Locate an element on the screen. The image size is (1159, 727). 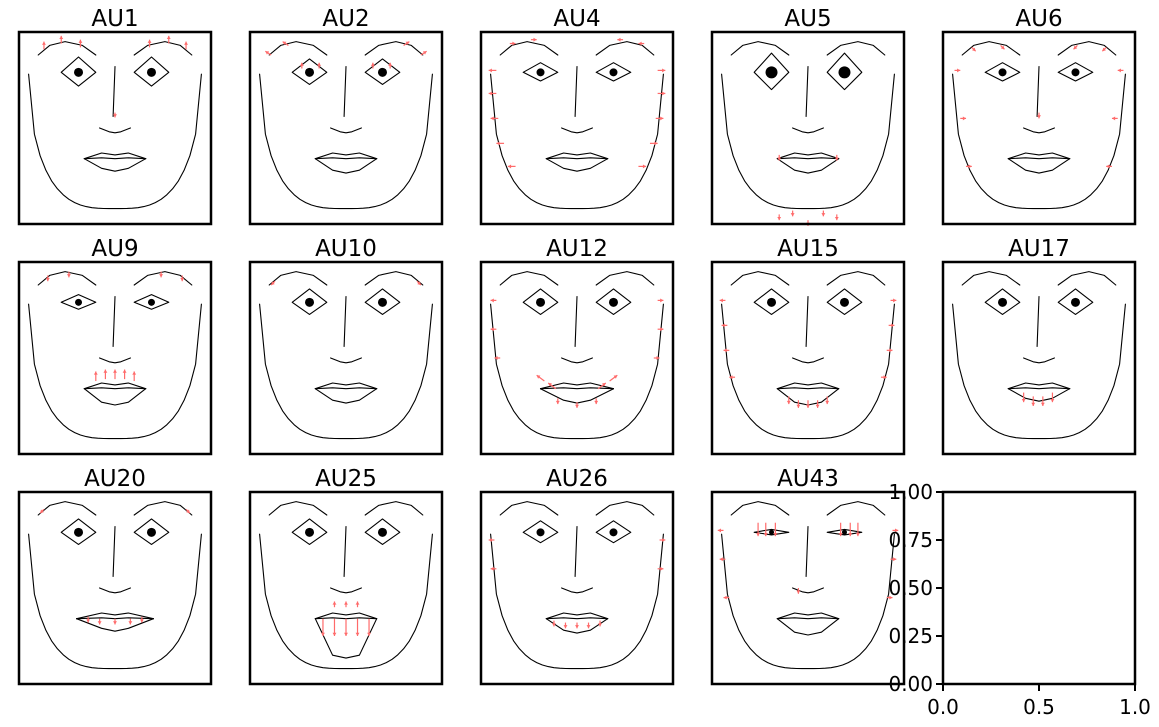
panel-title: AU6 is located at coordinates (1038, 19).